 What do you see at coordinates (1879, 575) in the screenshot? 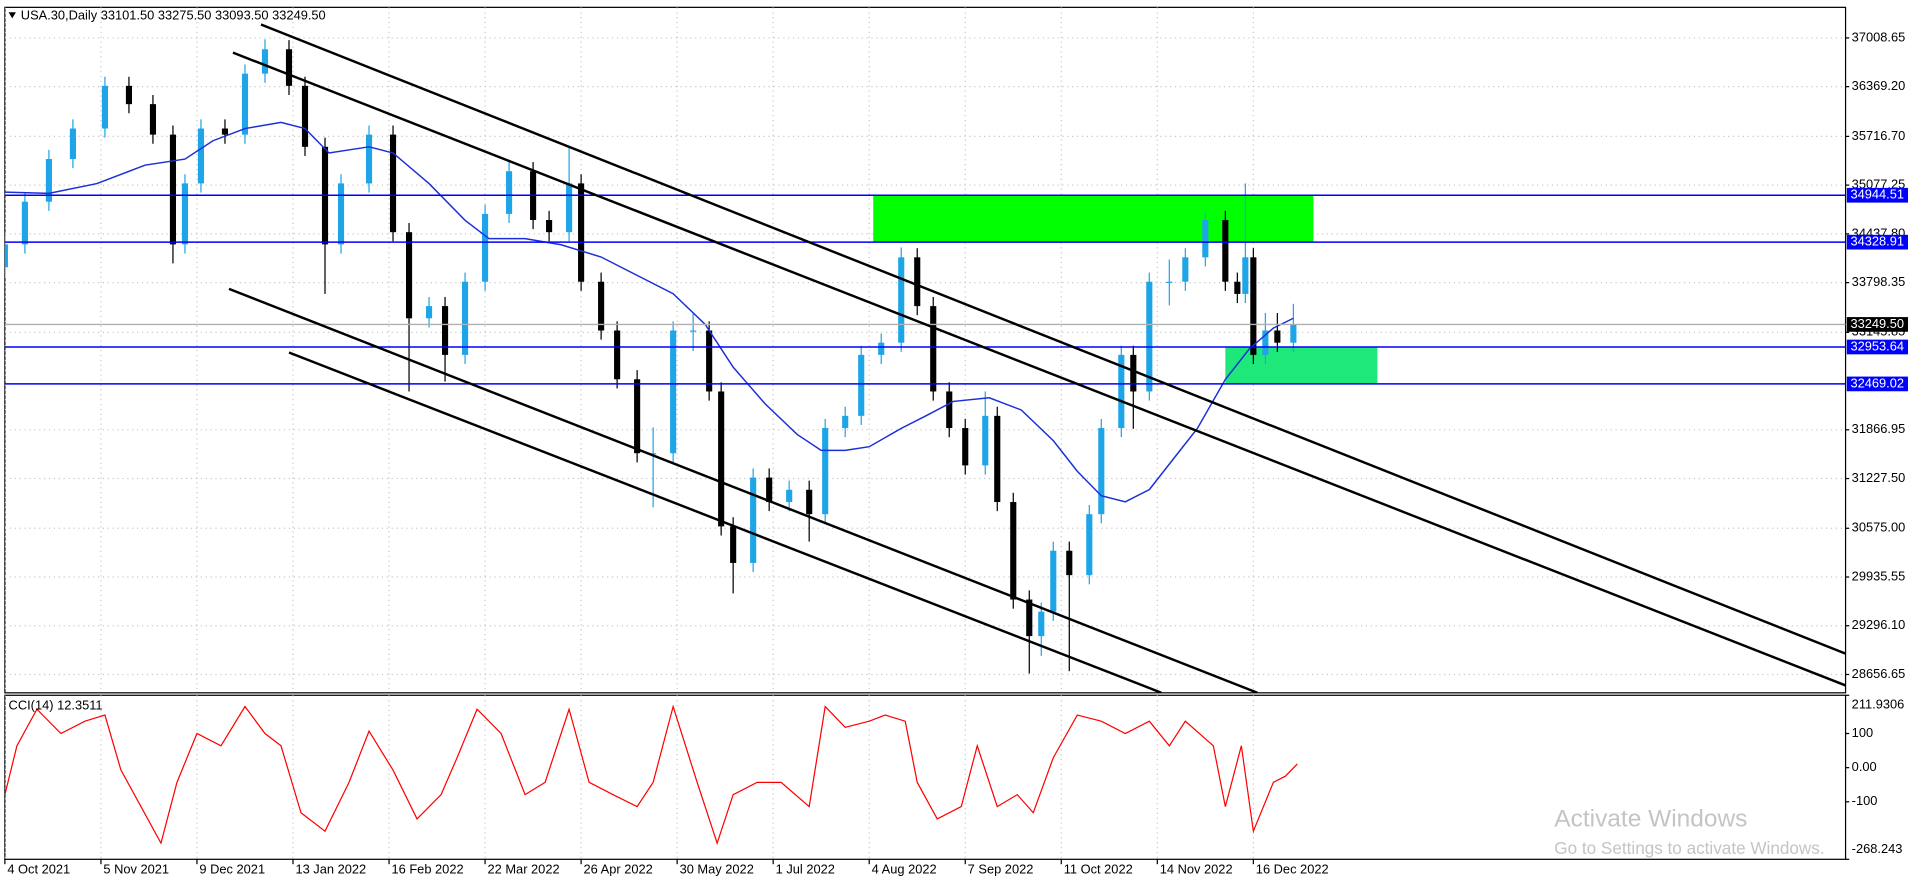
I see `y-tick-label: 29935.55` at bounding box center [1879, 575].